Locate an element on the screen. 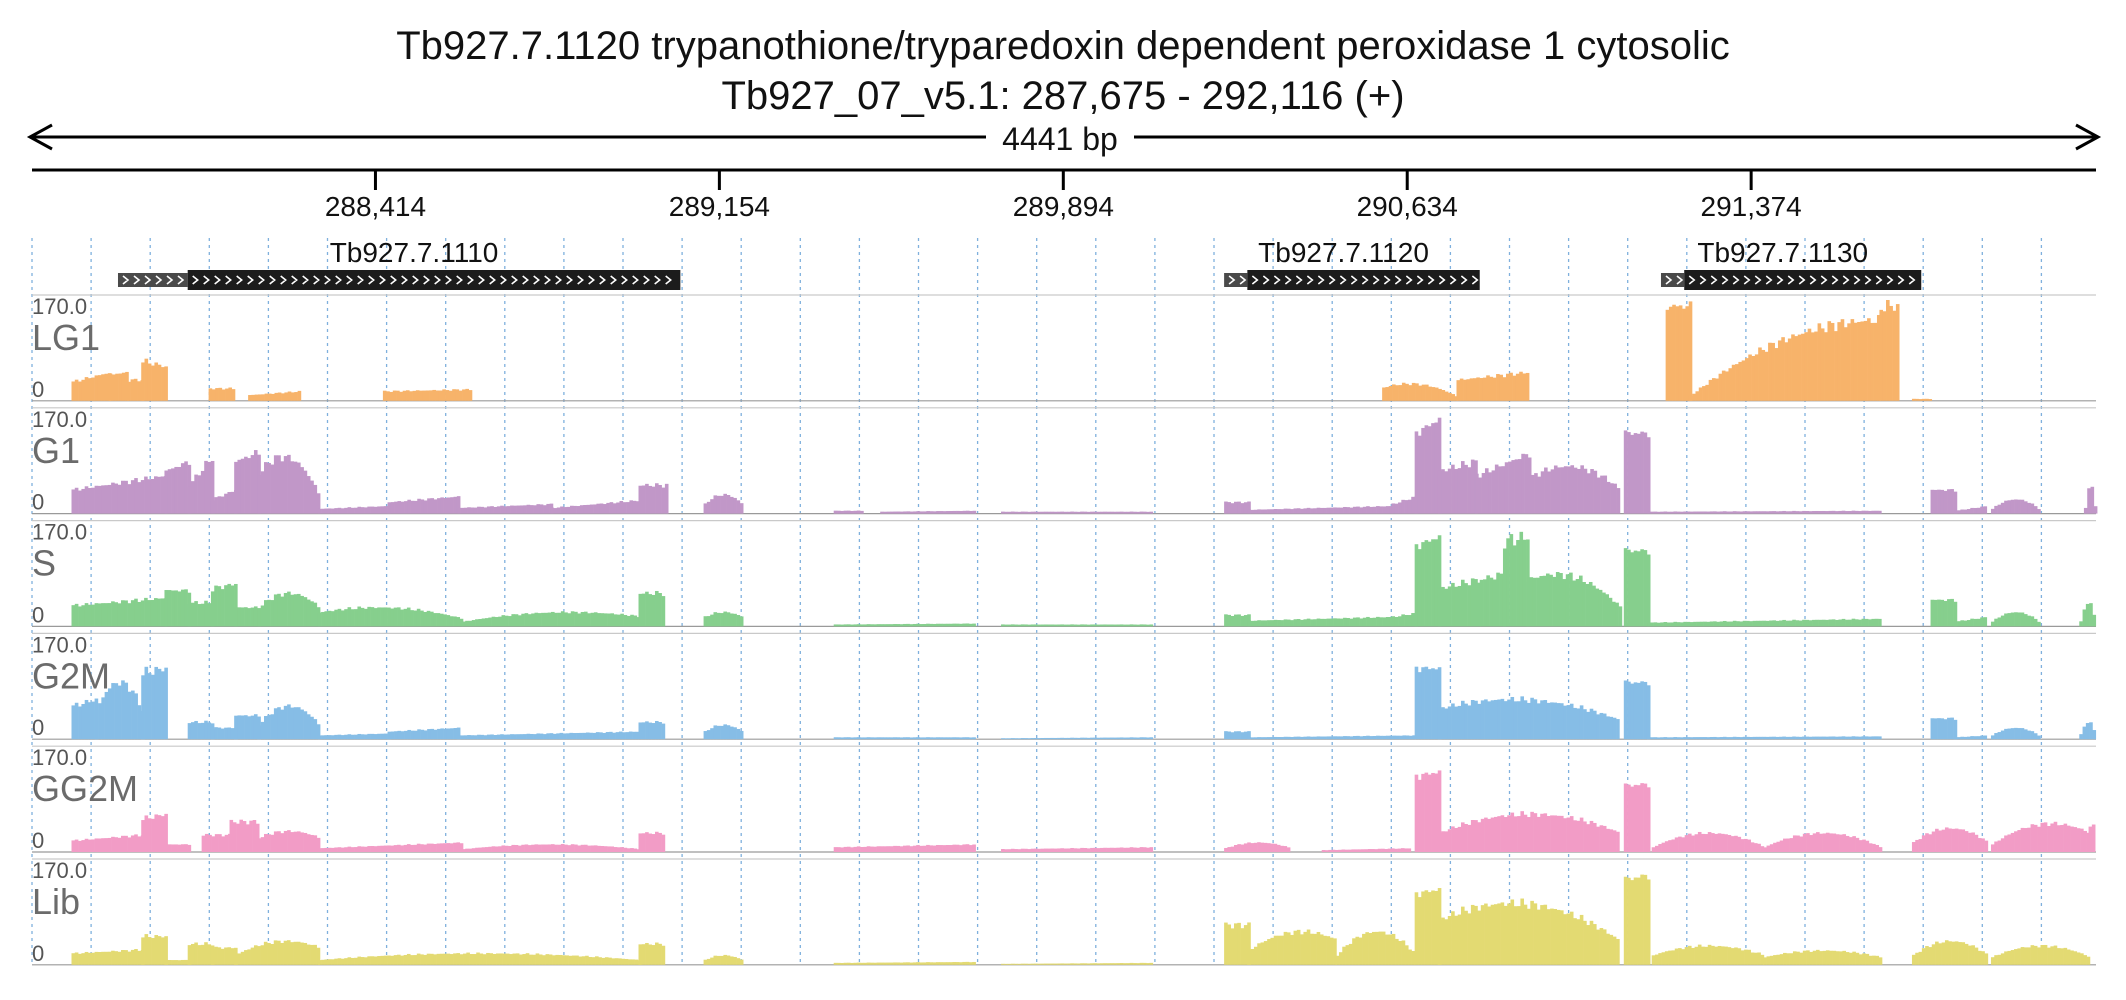 The image size is (2126, 1000). span-label: 4441 bp is located at coordinates (1060, 139).